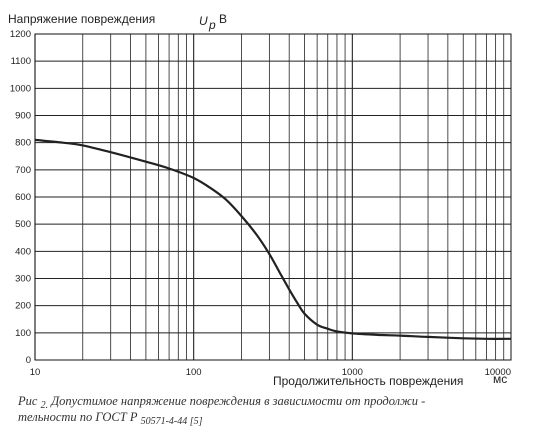  I want to click on x-axis-label: Продолжительность повреждения, so click(368, 381).